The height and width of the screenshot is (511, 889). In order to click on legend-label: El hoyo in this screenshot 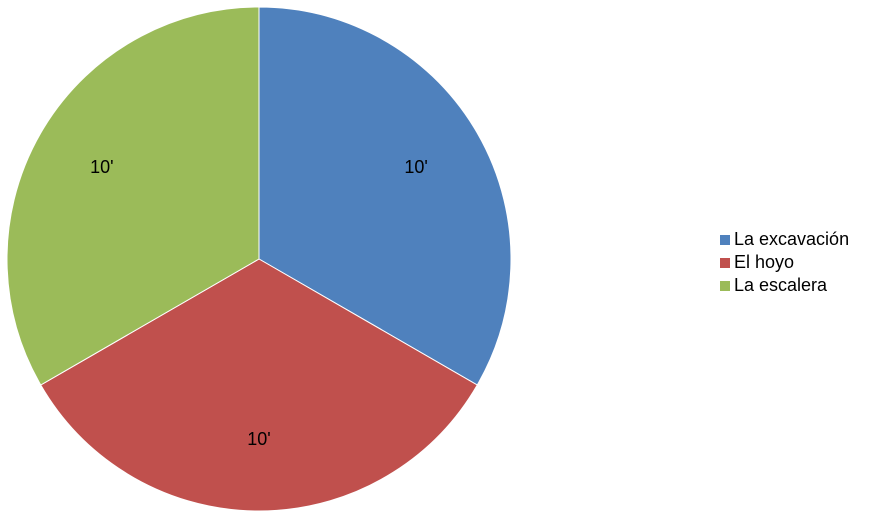, I will do `click(764, 262)`.